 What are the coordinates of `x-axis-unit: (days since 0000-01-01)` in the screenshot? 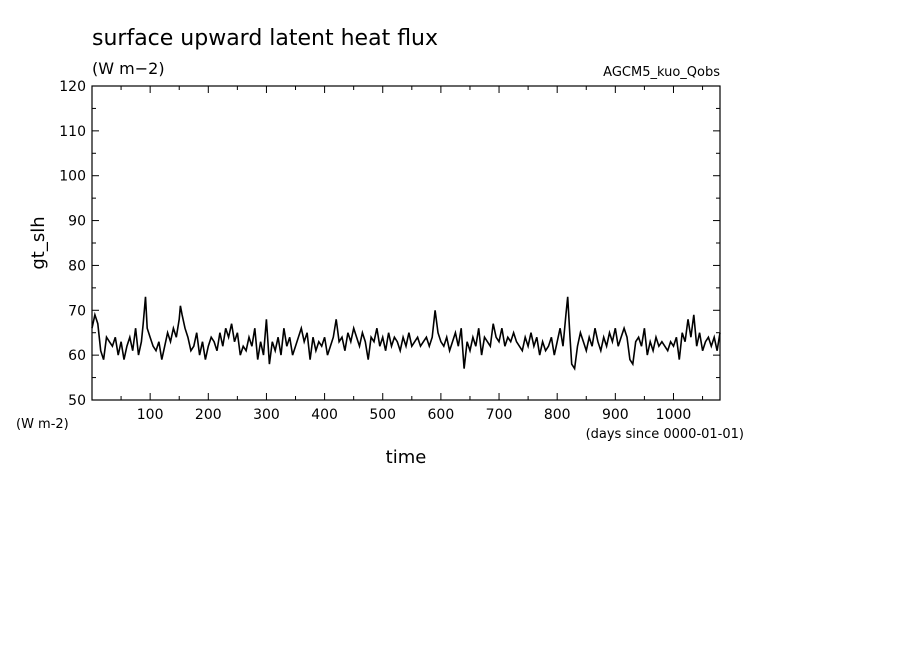 It's located at (665, 434).